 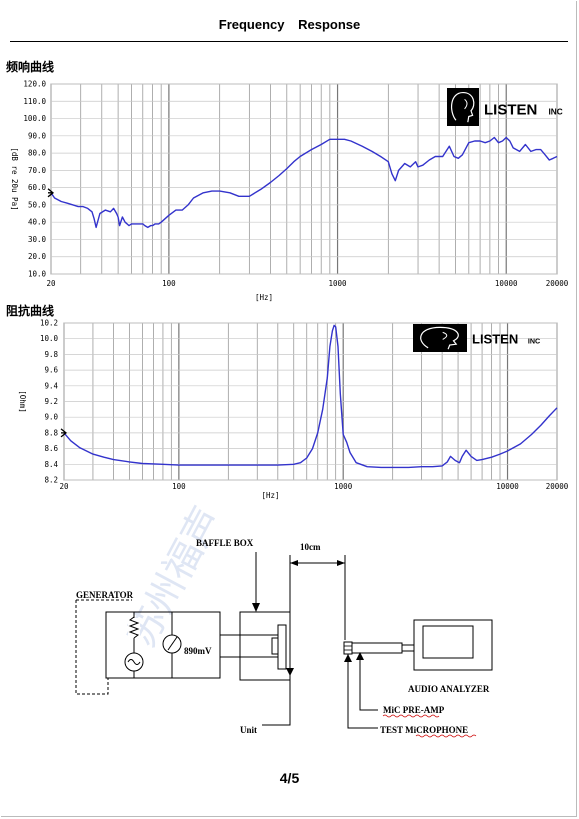 I want to click on y-tick-label: 90.0, so click(x=37, y=135).